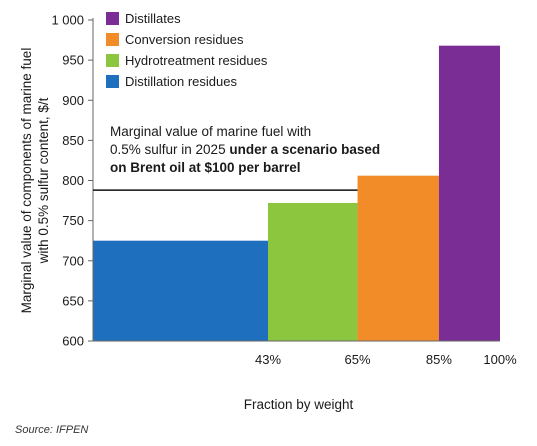 This screenshot has height=446, width=537. Describe the element at coordinates (73, 60) in the screenshot. I see `y-tick-label: 950` at that location.